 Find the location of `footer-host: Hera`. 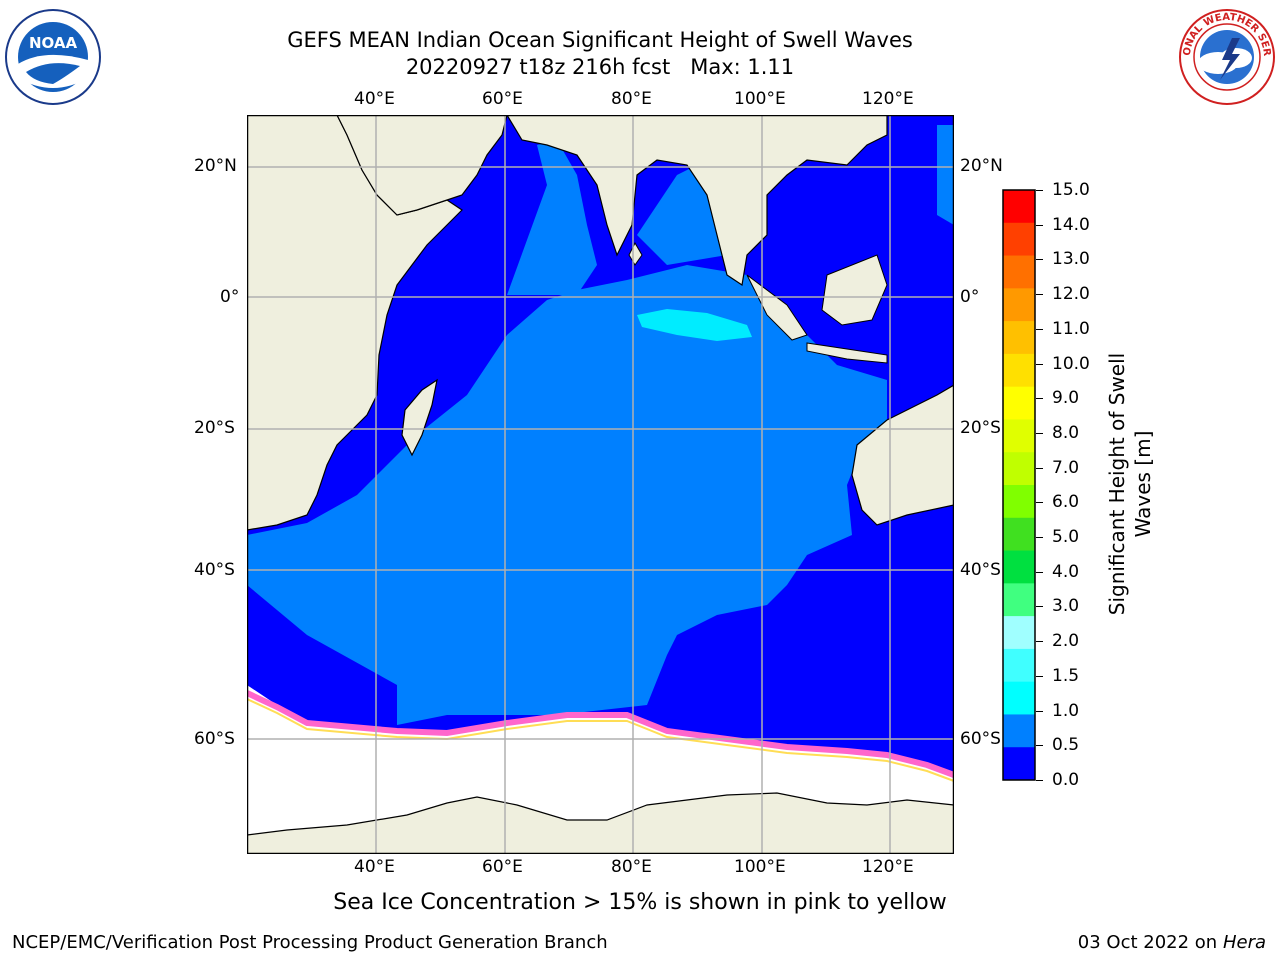

footer-host: Hera is located at coordinates (1244, 942).